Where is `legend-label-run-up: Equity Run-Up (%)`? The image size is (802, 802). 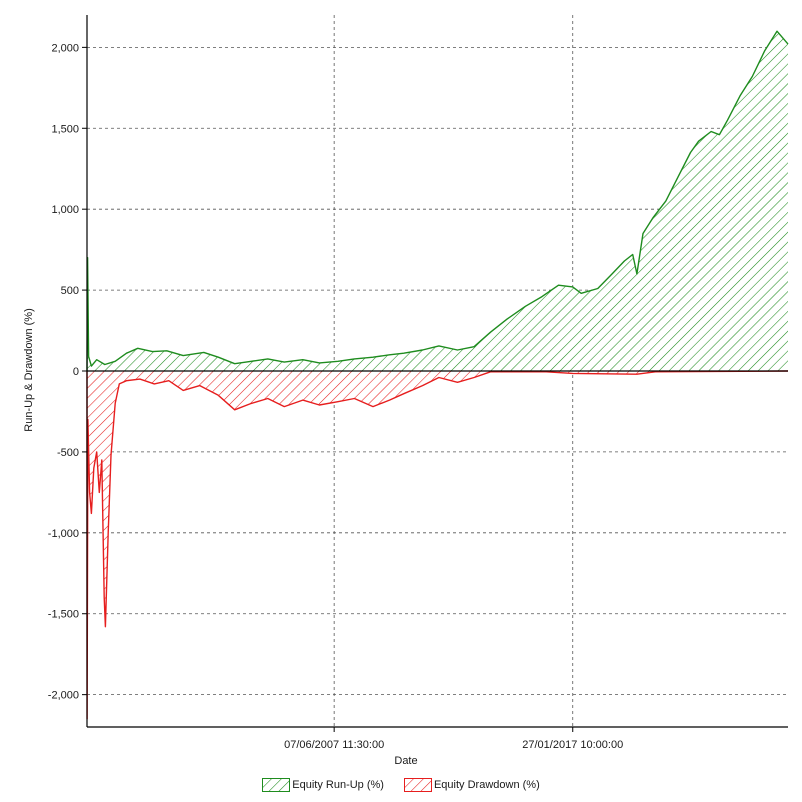 legend-label-run-up: Equity Run-Up (%) is located at coordinates (338, 785).